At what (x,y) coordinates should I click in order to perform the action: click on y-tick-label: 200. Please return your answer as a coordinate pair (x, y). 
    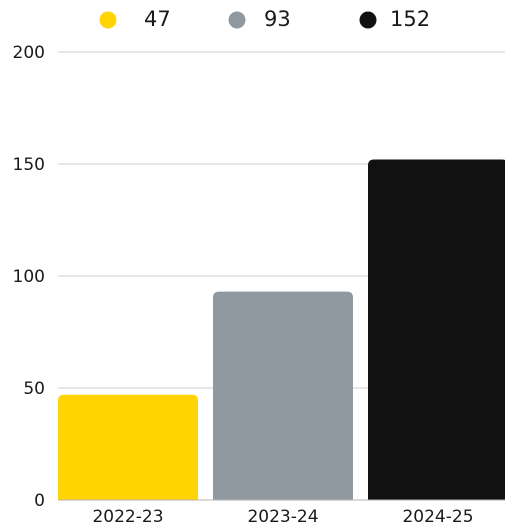
    Looking at the image, I should click on (29, 53).